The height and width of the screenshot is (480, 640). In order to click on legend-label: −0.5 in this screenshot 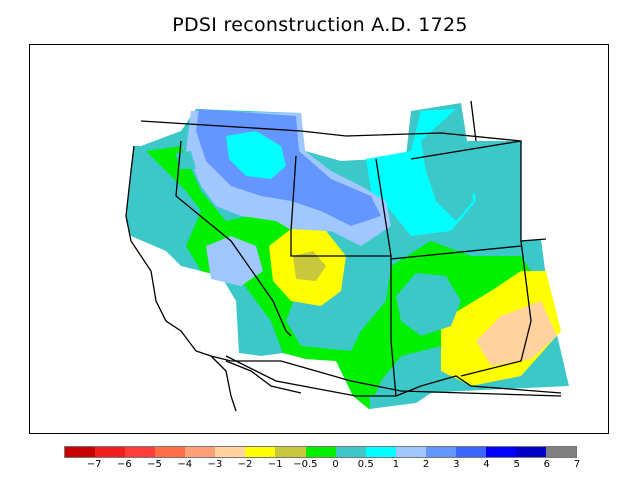, I will do `click(305, 464)`.